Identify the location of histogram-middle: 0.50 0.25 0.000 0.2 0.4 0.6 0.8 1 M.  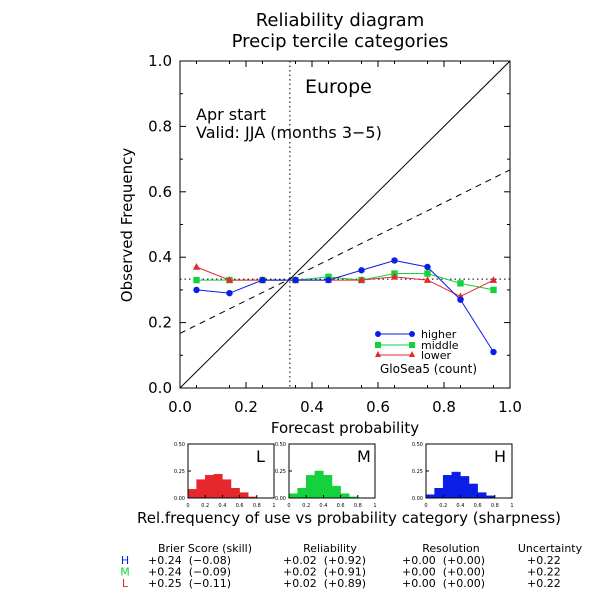
(326, 475).